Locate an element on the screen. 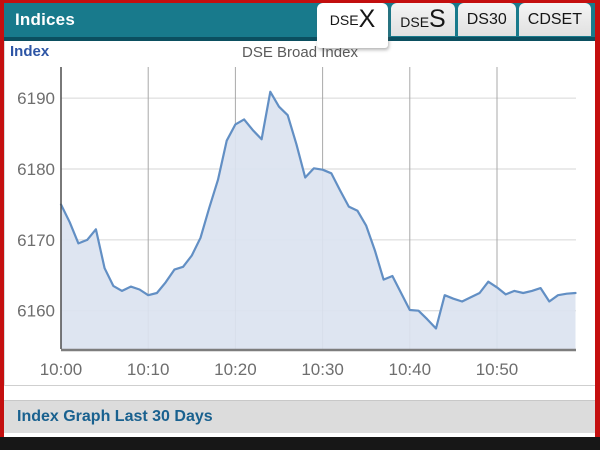  tab-label: DSE S is located at coordinates (422, 19).